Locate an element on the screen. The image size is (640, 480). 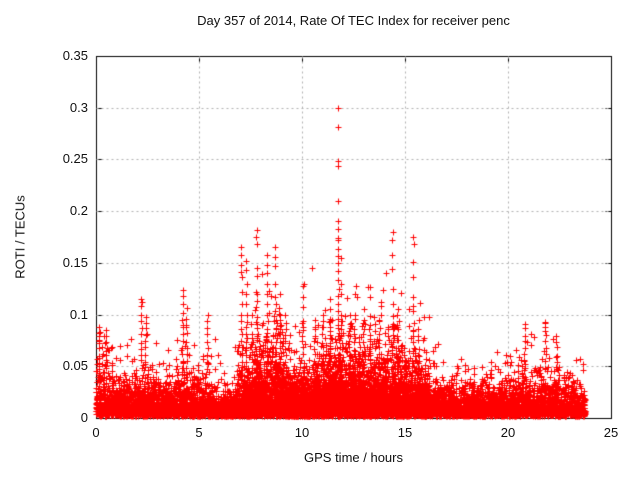
x-tick-label: 10 is located at coordinates (302, 432).